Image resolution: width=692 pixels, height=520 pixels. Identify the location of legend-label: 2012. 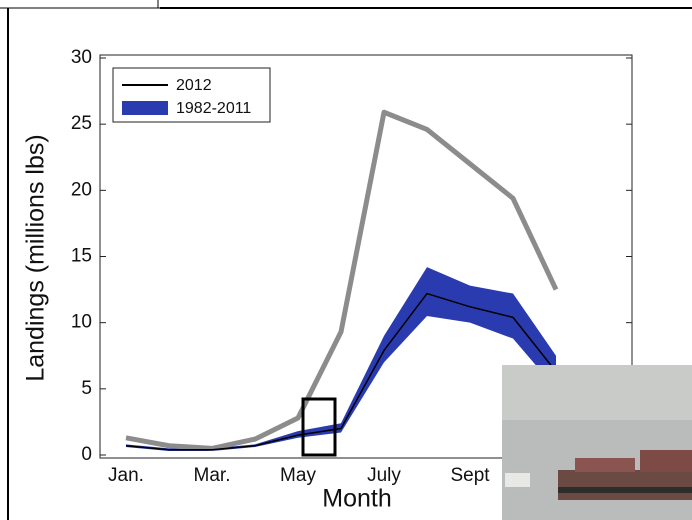
(194, 85).